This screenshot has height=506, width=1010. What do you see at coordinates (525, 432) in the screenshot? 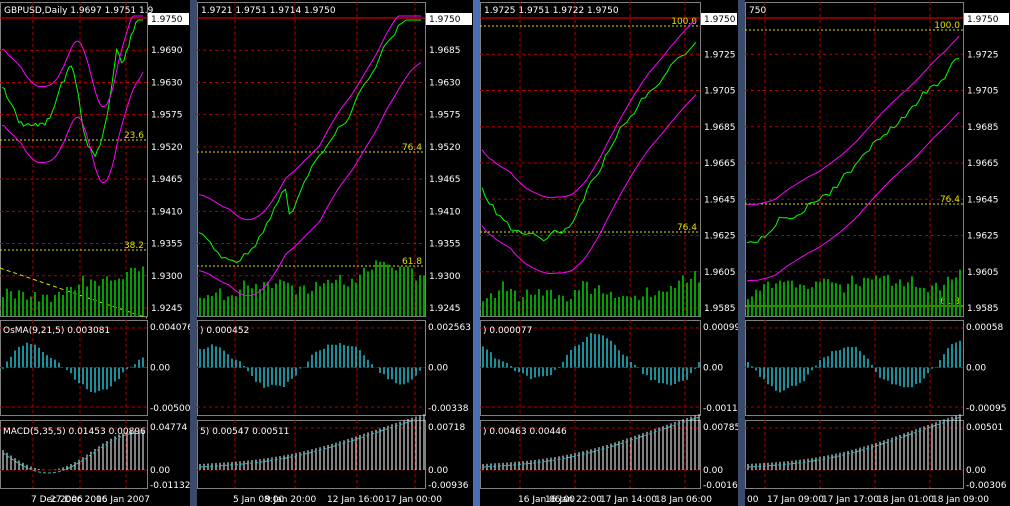
I see `macd-indicator-label: ) 0.00463 0.00446` at bounding box center [525, 432].